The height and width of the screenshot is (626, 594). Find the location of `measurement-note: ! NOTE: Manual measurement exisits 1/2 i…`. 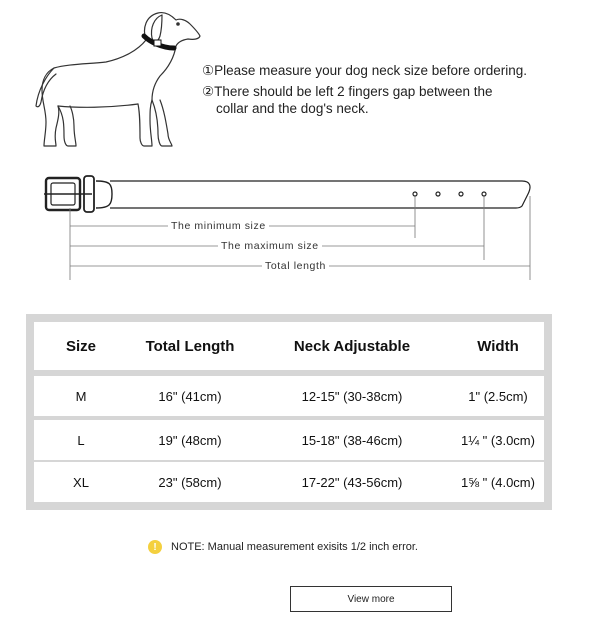

measurement-note: ! NOTE: Manual measurement exisits 1/2 i… is located at coordinates (283, 547).